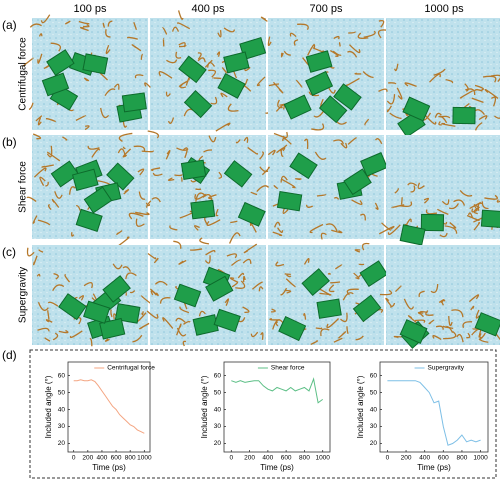  Describe the element at coordinates (9, 252) in the screenshot. I see `panel-letter: (c)` at that location.